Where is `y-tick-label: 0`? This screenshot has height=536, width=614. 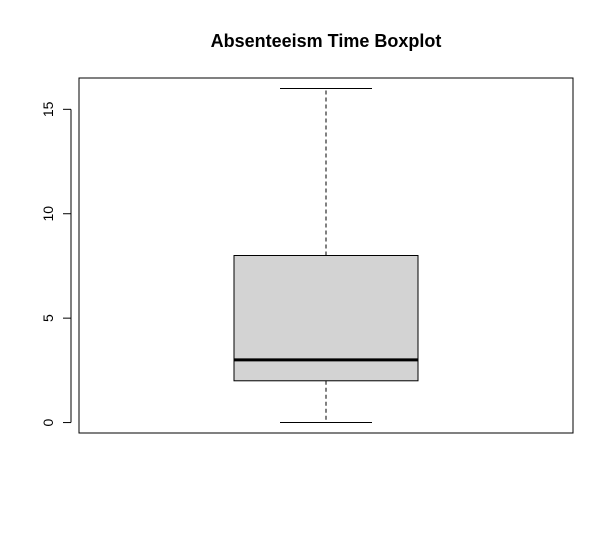
y-tick-label: 0 is located at coordinates (48, 422).